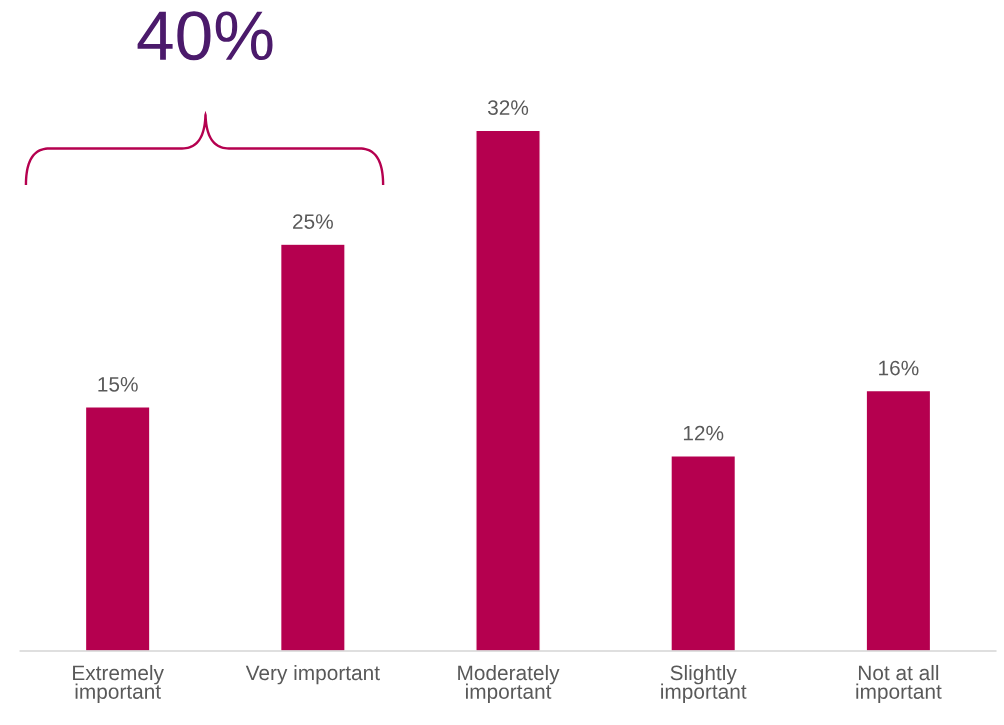 This screenshot has width=1004, height=725. What do you see at coordinates (899, 684) in the screenshot?
I see `x-tick-label: Not at all important` at bounding box center [899, 684].